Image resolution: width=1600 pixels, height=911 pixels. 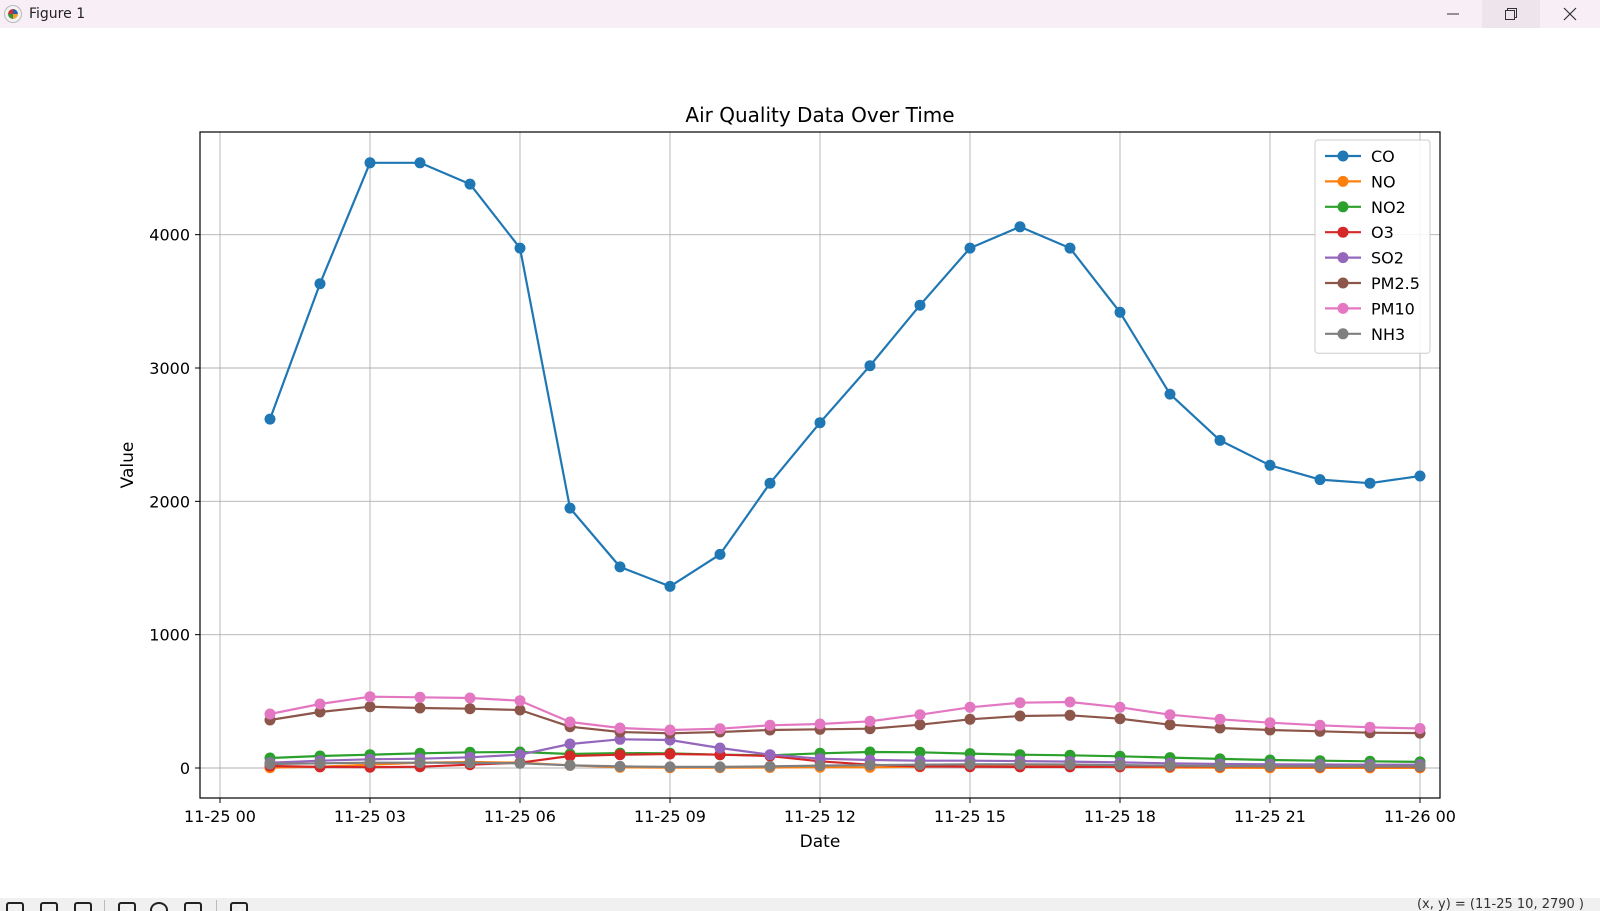 What do you see at coordinates (1387, 258) in the screenshot?
I see `legend-label: SO2` at bounding box center [1387, 258].